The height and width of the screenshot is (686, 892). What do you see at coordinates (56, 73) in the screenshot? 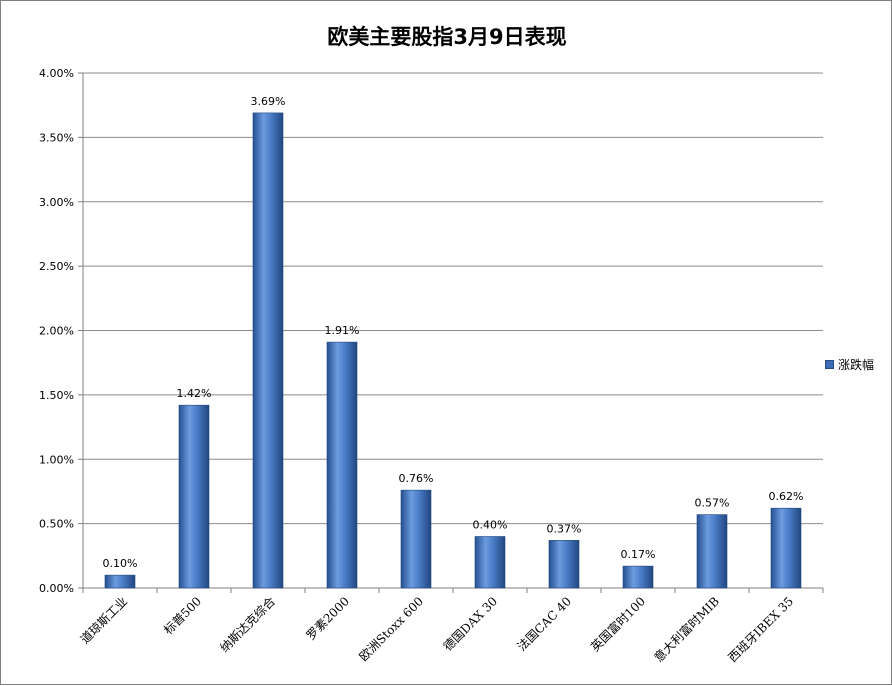
I see `y-tick-label: 4.00%` at bounding box center [56, 73].